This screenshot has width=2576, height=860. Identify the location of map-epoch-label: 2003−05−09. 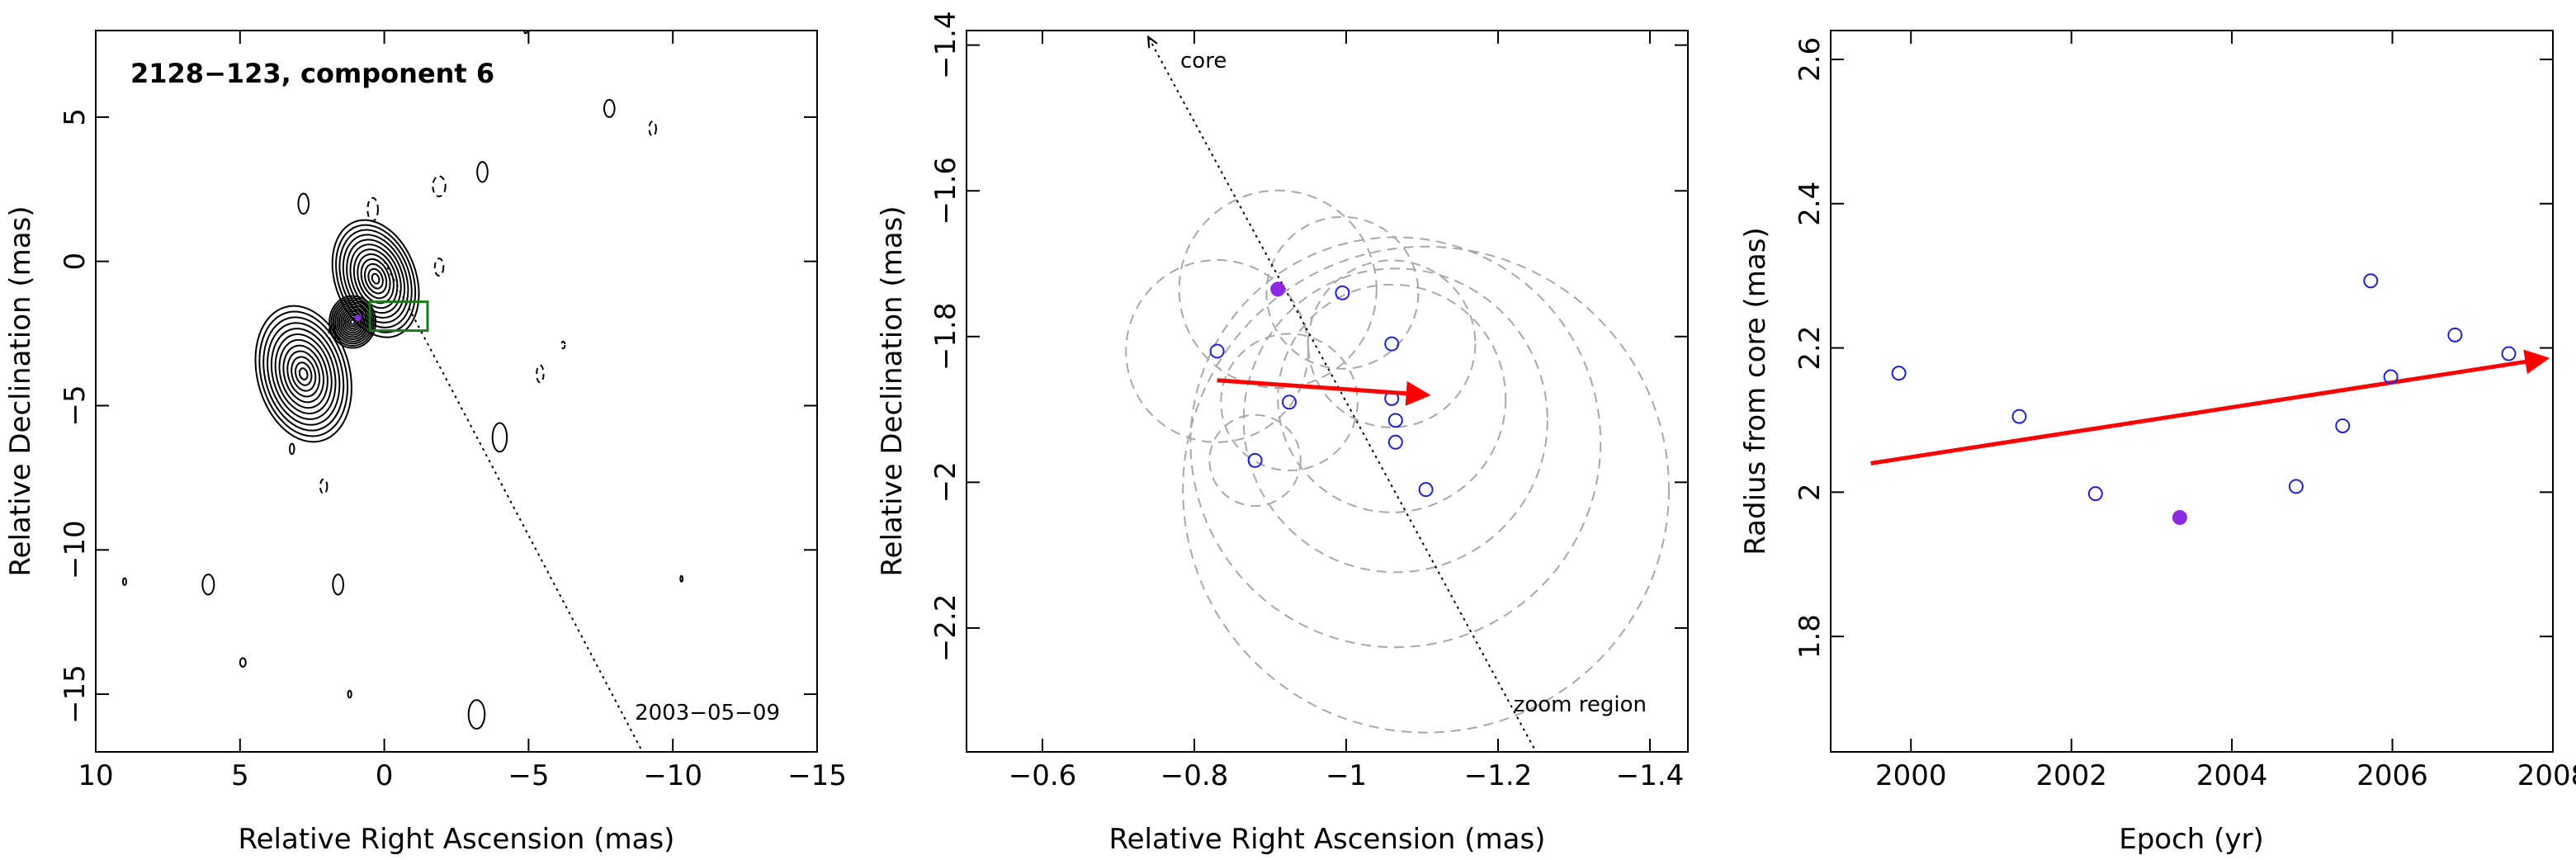
(707, 713).